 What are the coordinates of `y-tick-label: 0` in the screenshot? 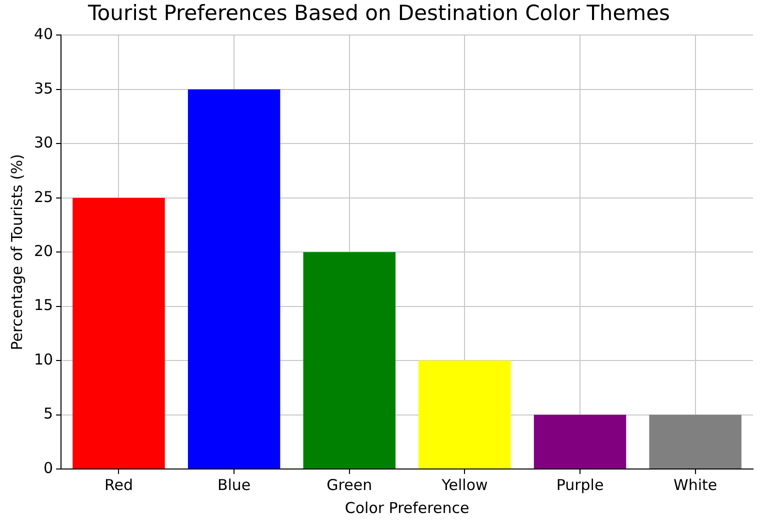 It's located at (49, 467).